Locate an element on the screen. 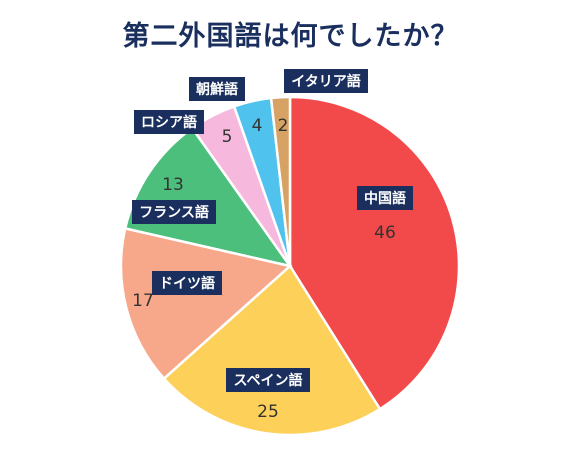 This screenshot has width=581, height=450. value-label: 25 is located at coordinates (268, 412).